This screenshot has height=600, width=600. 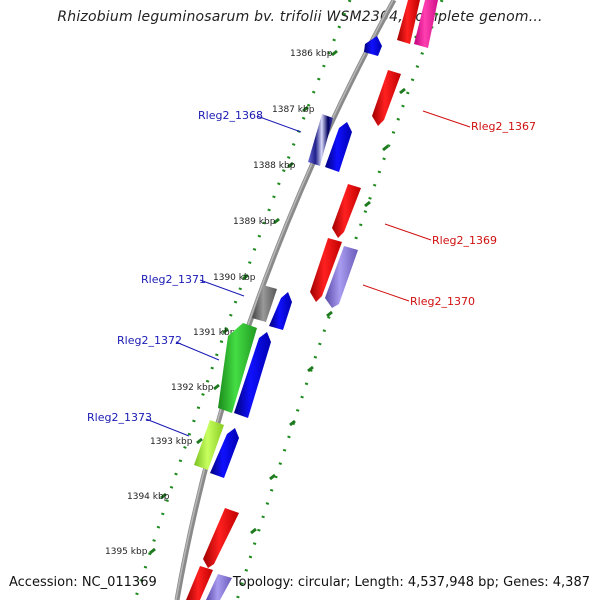 I want to click on gene-bottom-lavender, so click(x=219, y=587).